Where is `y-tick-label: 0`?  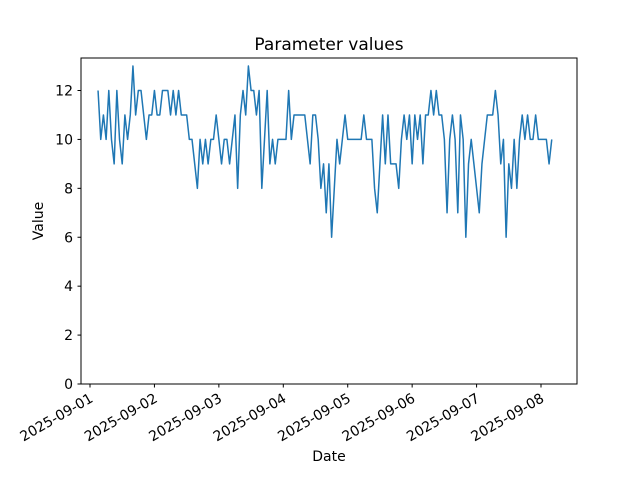 y-tick-label: 0 is located at coordinates (68, 385).